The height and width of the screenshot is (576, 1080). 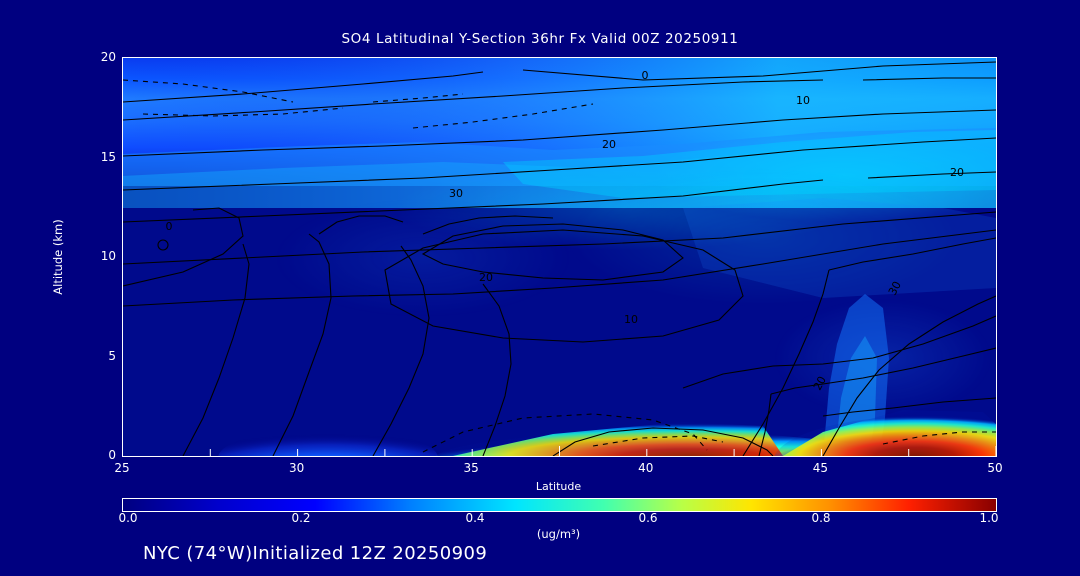 What do you see at coordinates (895, 288) in the screenshot?
I see `contour-label-30b: 30` at bounding box center [895, 288].